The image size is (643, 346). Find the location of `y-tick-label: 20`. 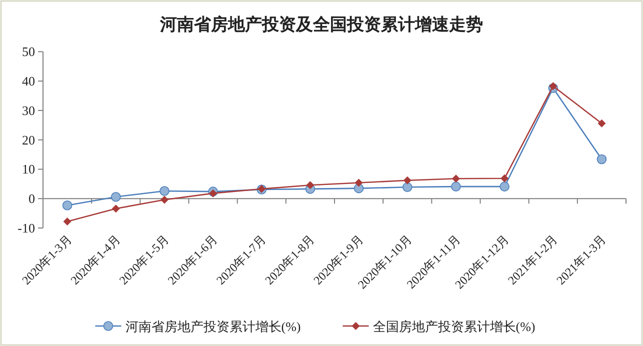

y-tick-label: 20 is located at coordinates (28, 140).